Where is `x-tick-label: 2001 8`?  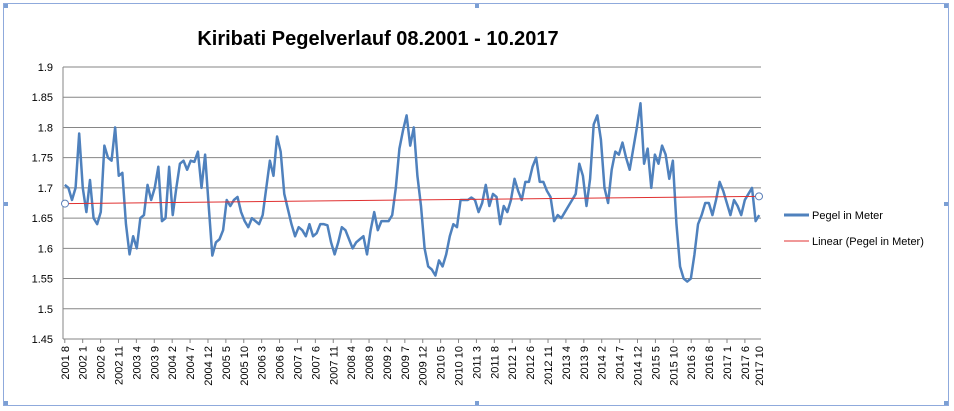 x-tick-label: 2001 8 is located at coordinates (66, 363).